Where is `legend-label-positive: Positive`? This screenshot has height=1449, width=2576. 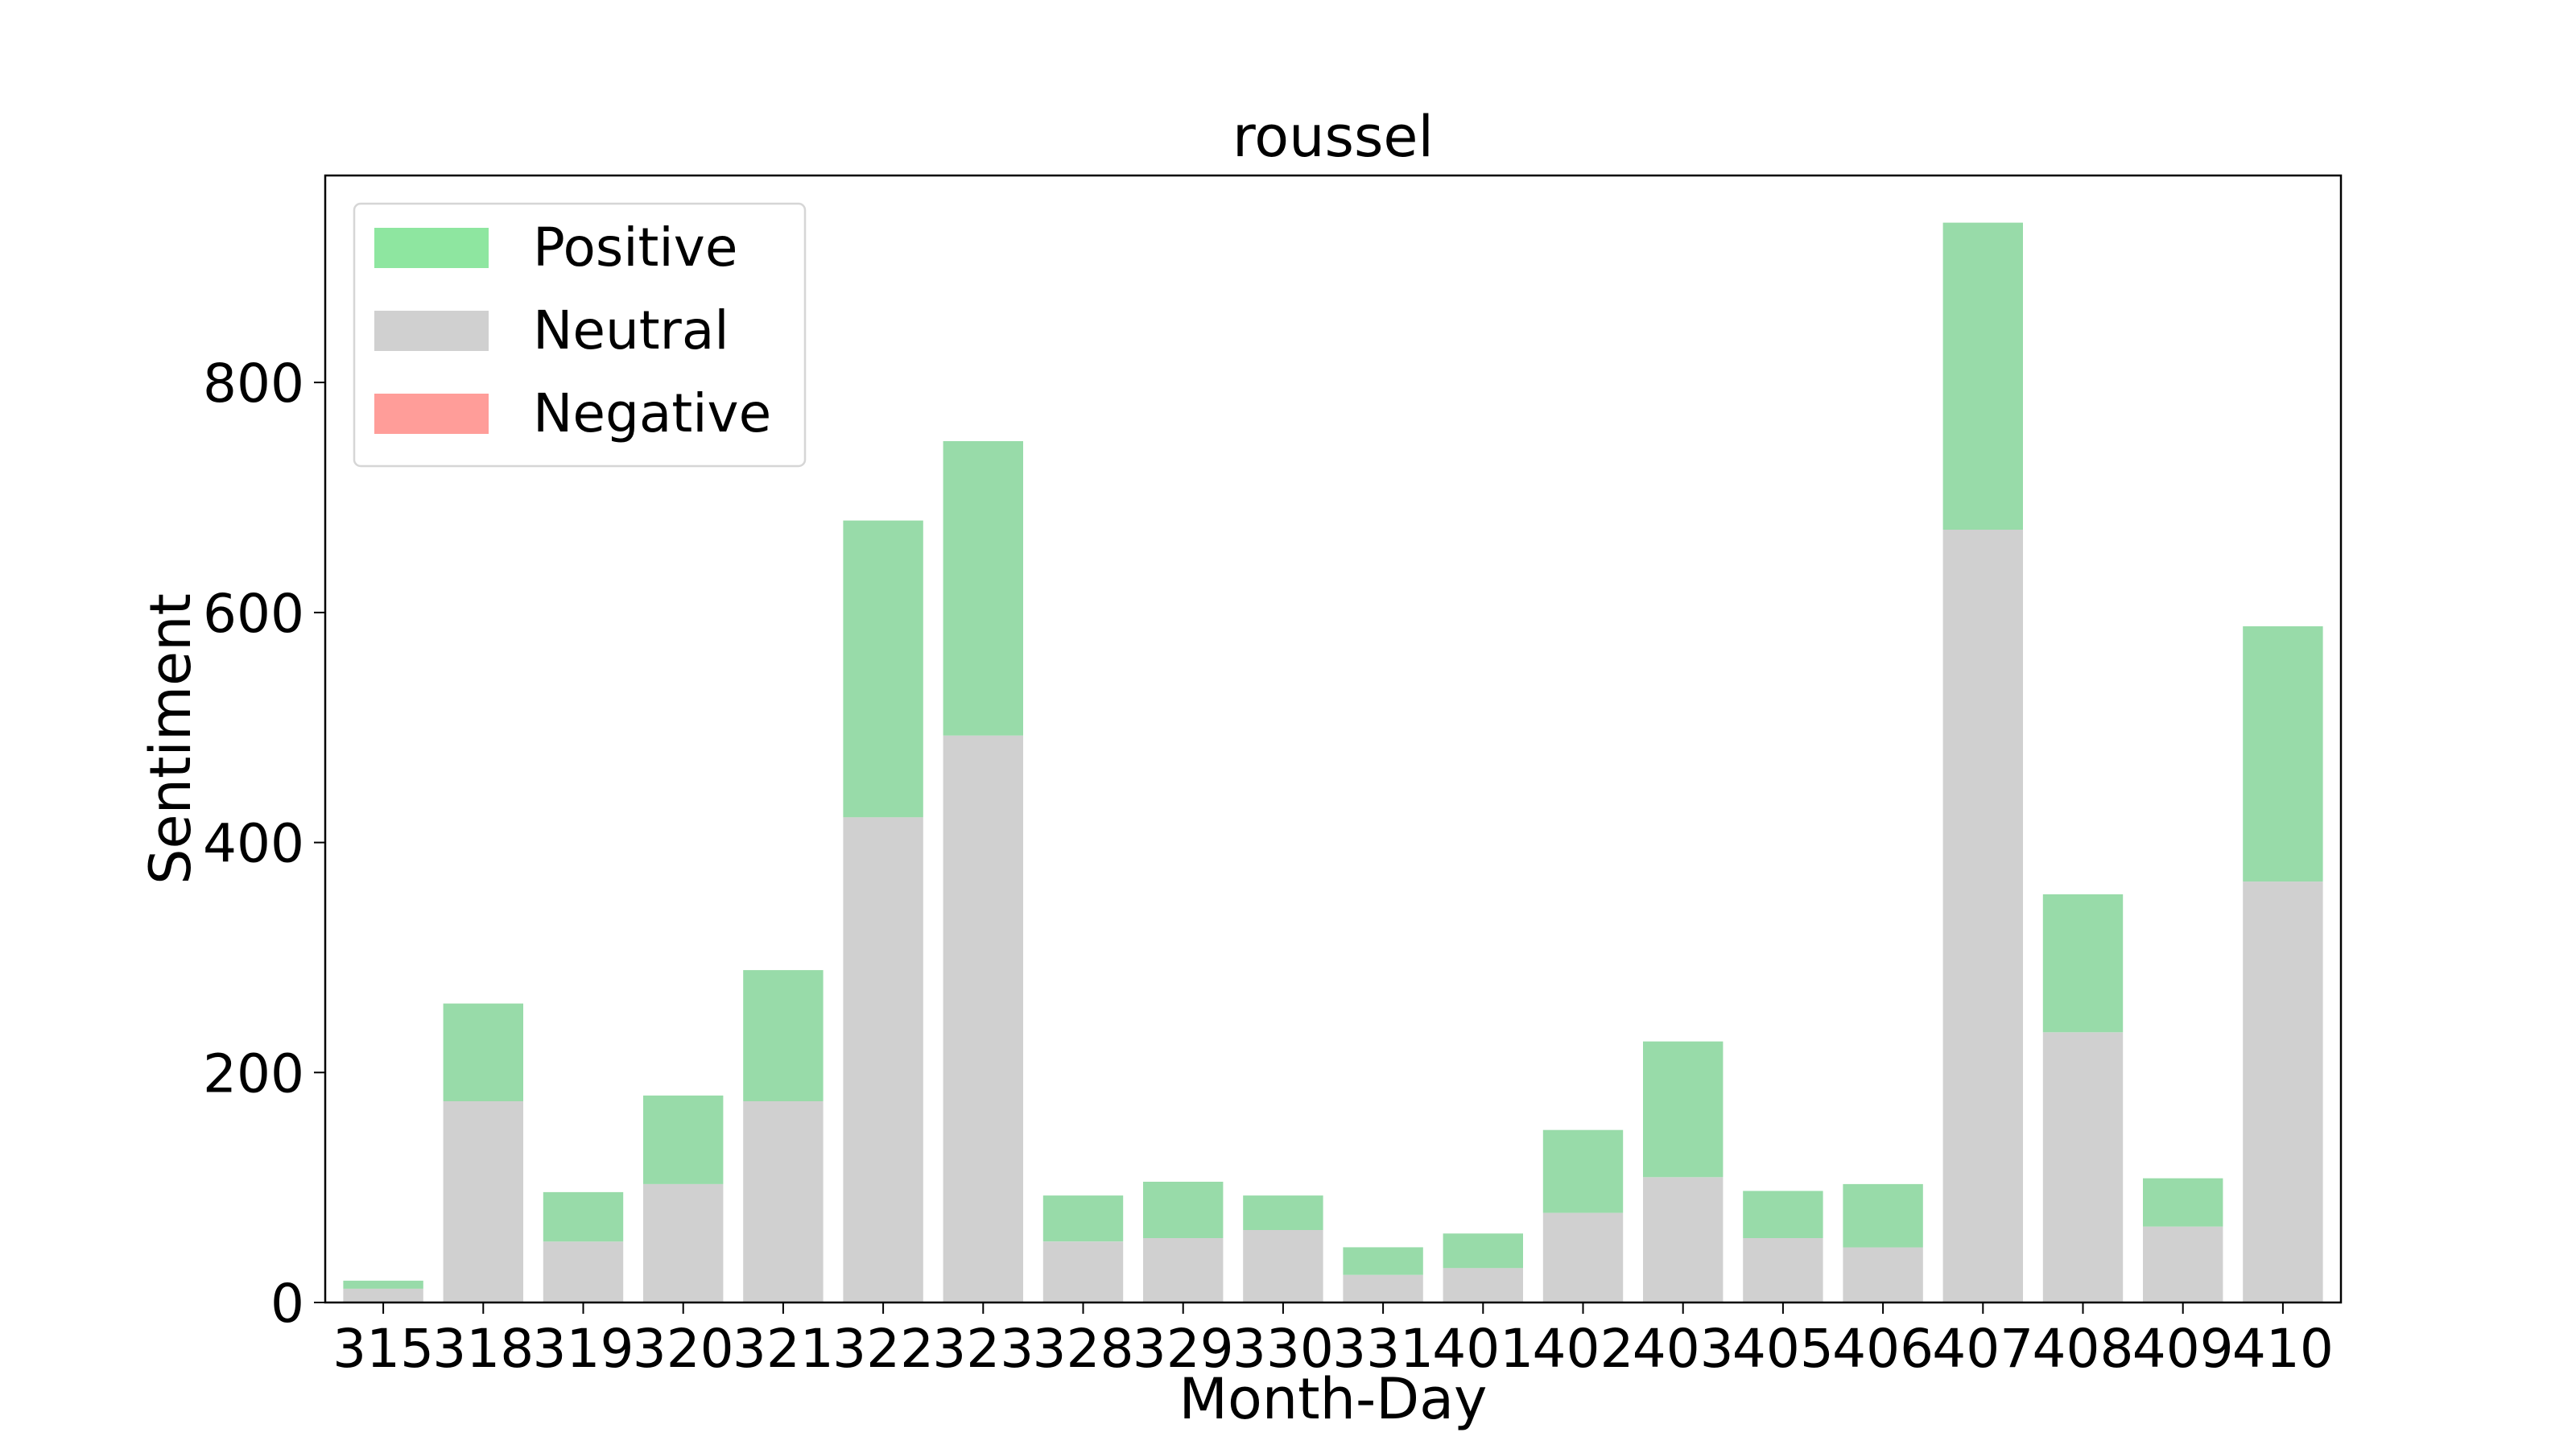 legend-label-positive: Positive is located at coordinates (635, 248).